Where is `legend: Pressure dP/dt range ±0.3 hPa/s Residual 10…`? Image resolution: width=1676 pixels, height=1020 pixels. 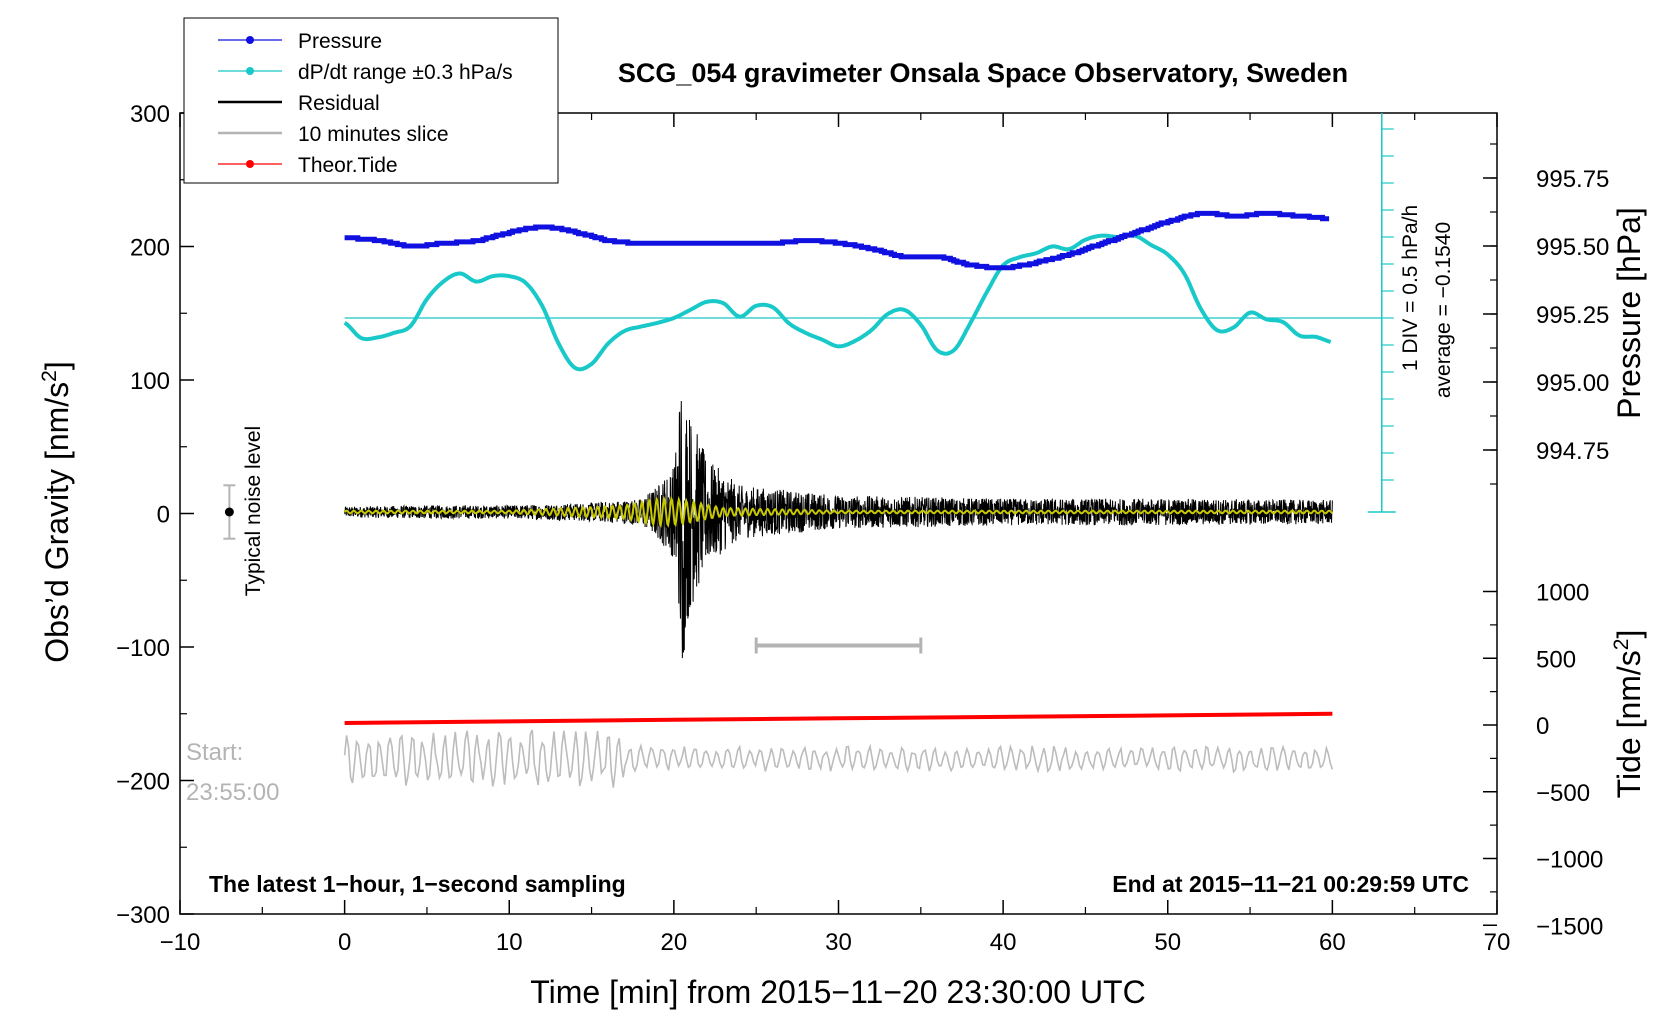 legend: Pressure dP/dt range ±0.3 hPa/s Residual 10… is located at coordinates (371, 100).